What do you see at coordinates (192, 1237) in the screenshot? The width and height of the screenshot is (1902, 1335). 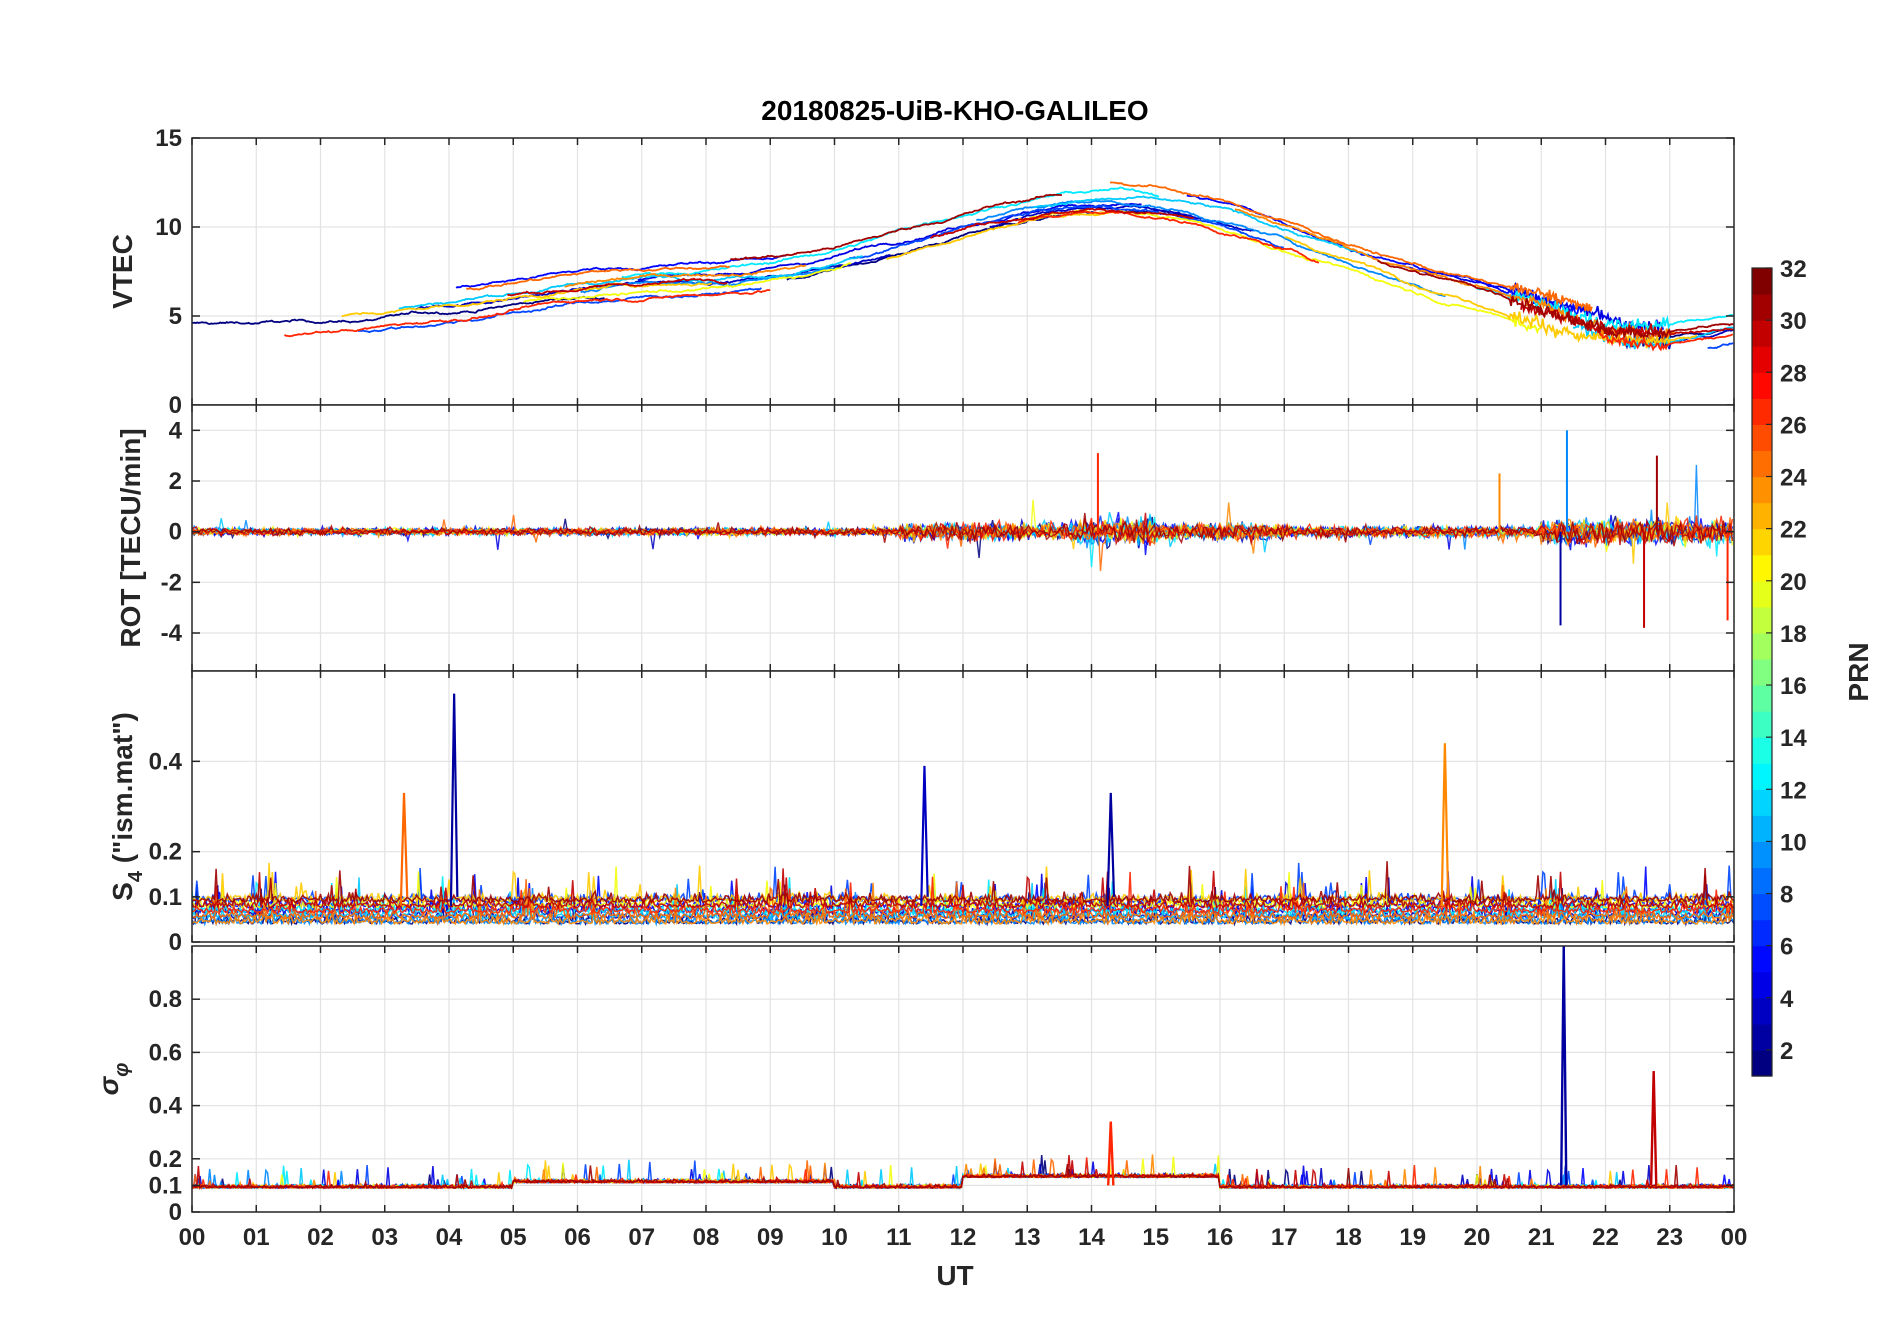 I see `x-tick-label: 00` at bounding box center [192, 1237].